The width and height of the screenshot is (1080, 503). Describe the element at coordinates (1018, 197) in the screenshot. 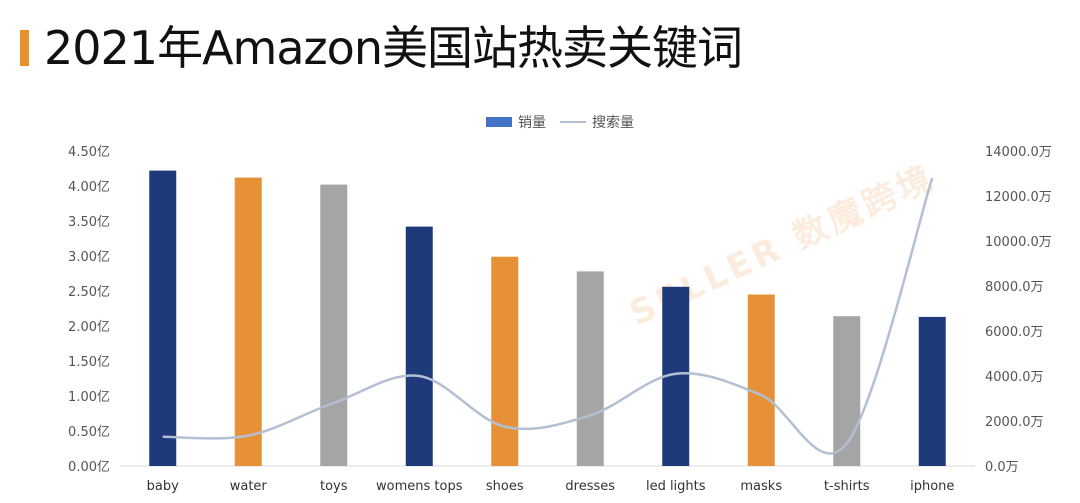

I see `y-right-tick-label: 12000.0万` at that location.